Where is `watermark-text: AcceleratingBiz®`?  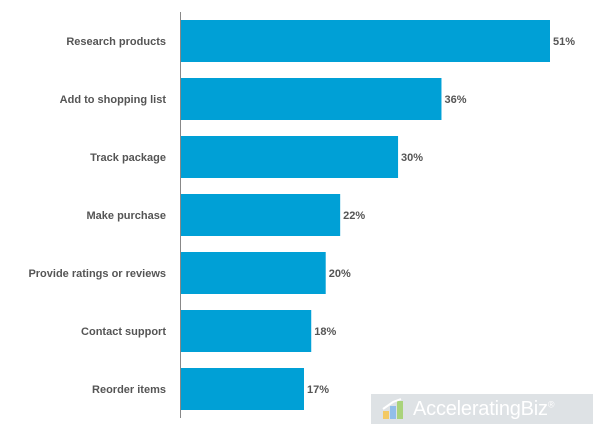 watermark-text: AcceleratingBiz® is located at coordinates (483, 409).